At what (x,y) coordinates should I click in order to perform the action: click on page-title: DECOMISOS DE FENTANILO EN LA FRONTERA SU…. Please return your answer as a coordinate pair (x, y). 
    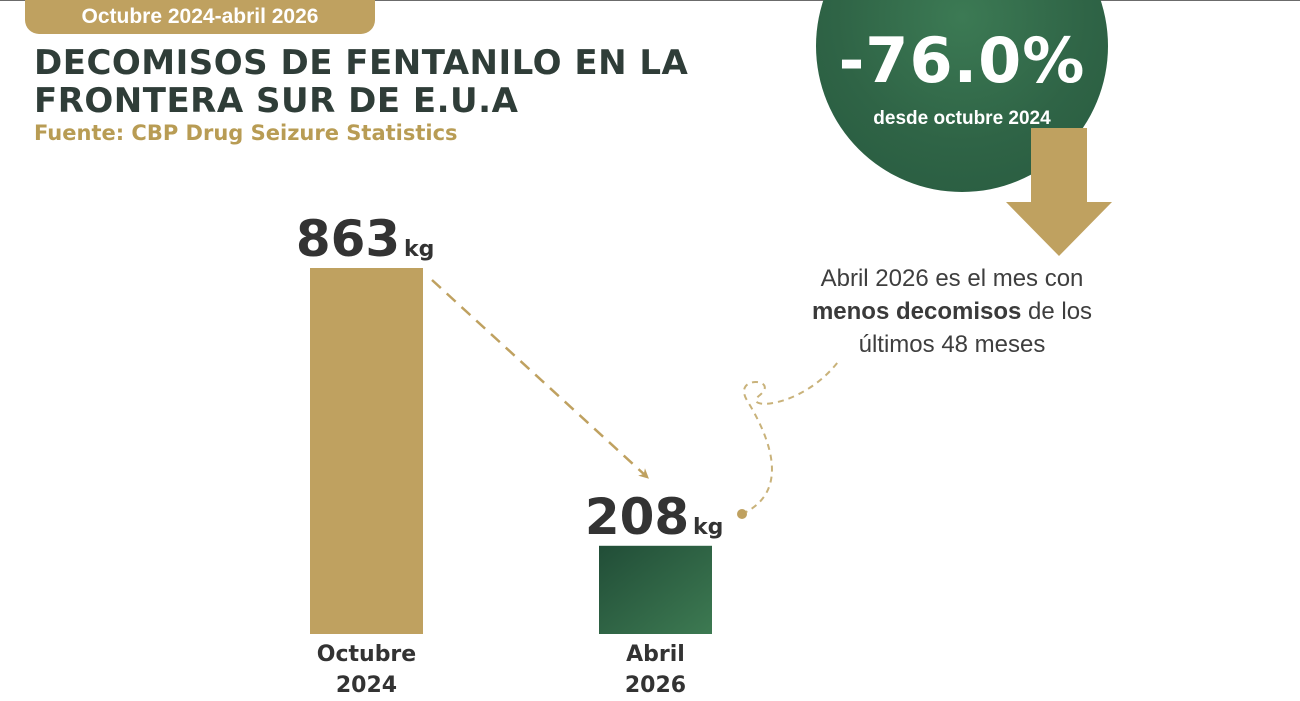
    Looking at the image, I should click on (361, 82).